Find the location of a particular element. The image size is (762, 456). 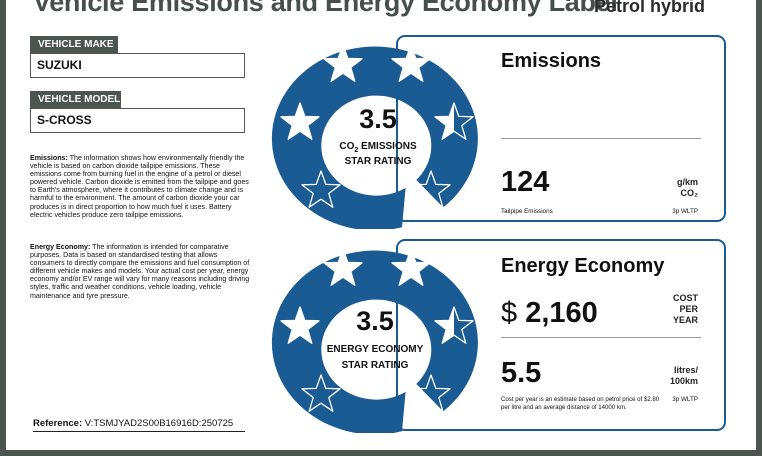

emissions-rating-ring is located at coordinates (374, 137).